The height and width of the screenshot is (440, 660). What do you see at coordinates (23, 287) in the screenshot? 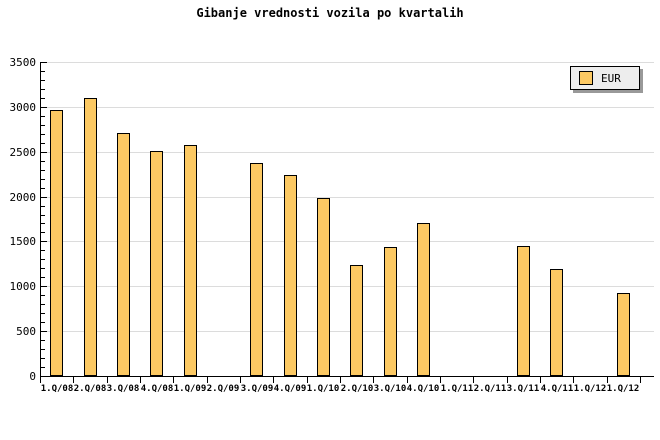
I see `y-axis-label: 1000` at bounding box center [23, 287].